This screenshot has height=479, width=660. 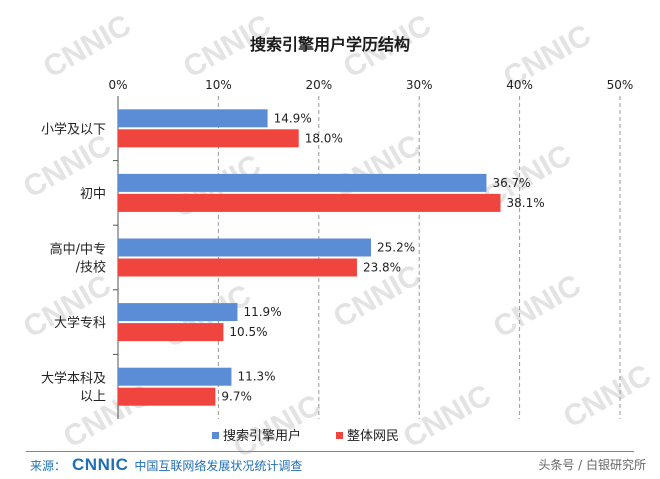 I want to click on category-label: 大学专科, so click(x=80, y=323).